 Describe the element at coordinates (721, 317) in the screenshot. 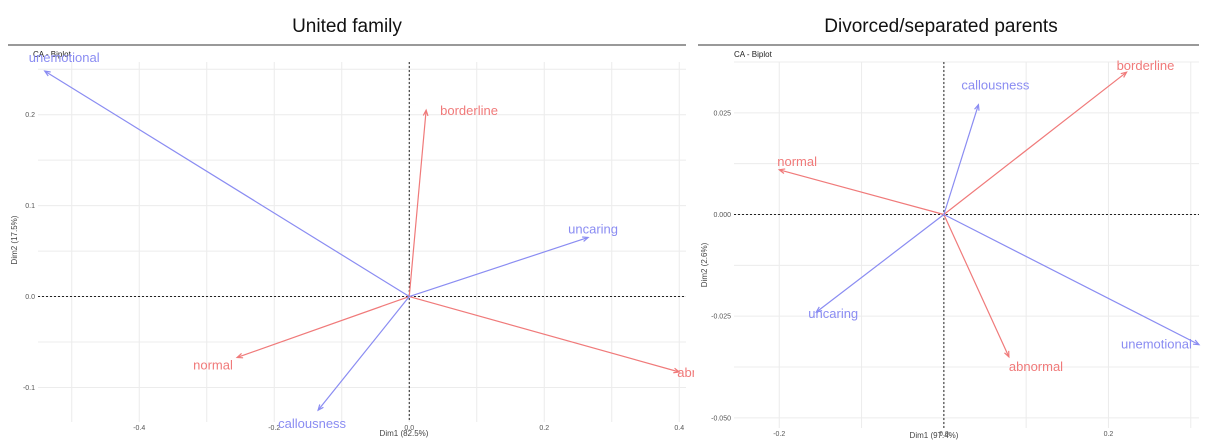

I see `y-tick-label: -0.025` at that location.